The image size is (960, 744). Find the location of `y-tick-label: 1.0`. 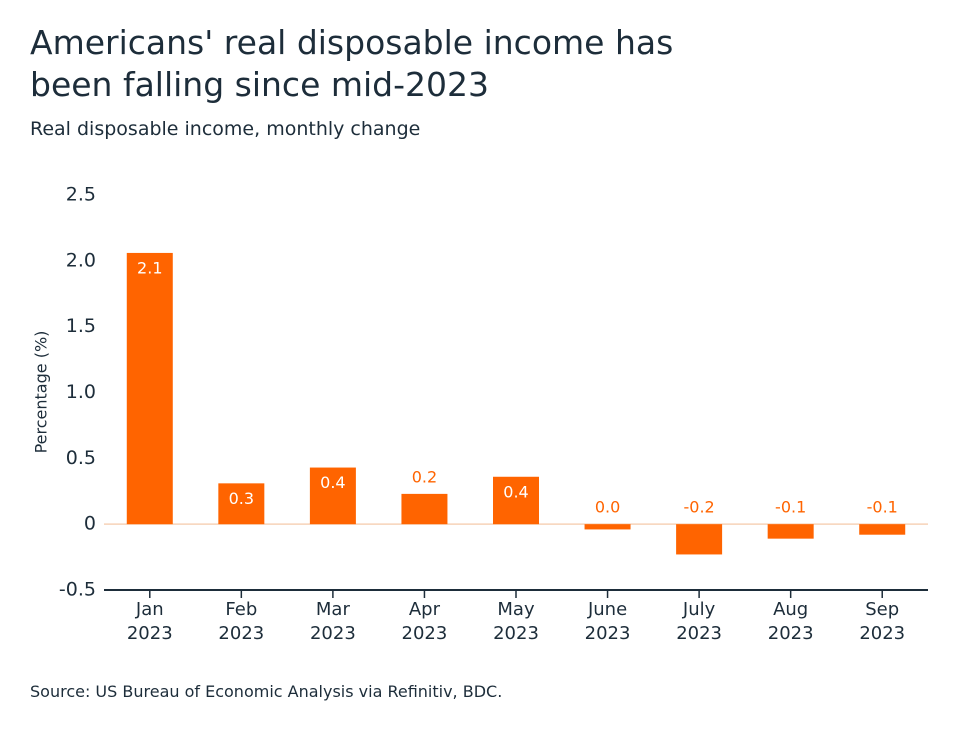

y-tick-label: 1.0 is located at coordinates (81, 392).